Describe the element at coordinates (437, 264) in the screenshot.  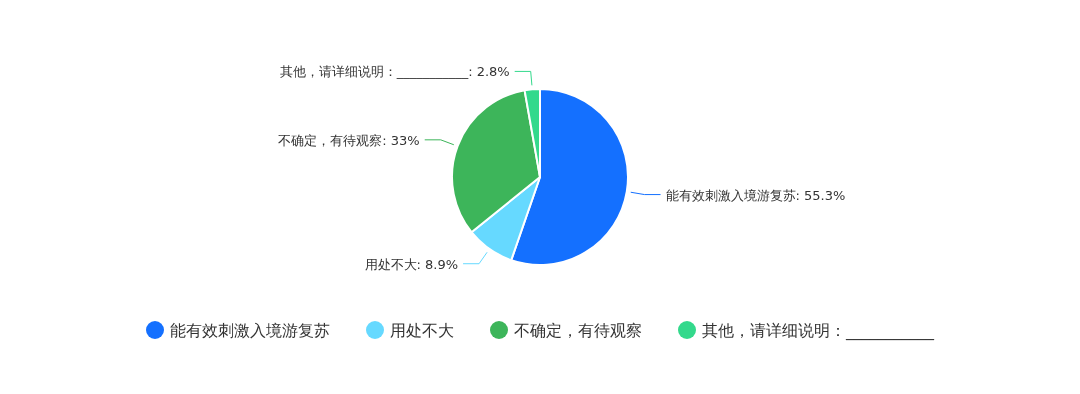
I see `data-label: : 8.9%` at that location.